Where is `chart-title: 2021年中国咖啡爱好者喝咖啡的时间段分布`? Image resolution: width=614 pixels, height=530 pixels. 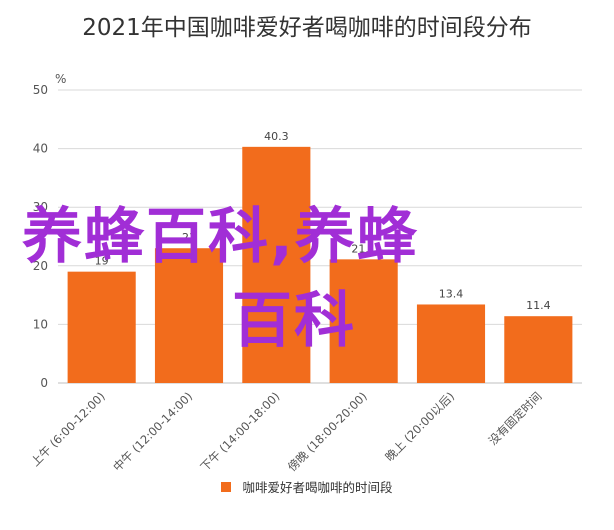
chart-title: 2021年中国咖啡爱好者喝咖啡的时间段分布 is located at coordinates (307, 28).